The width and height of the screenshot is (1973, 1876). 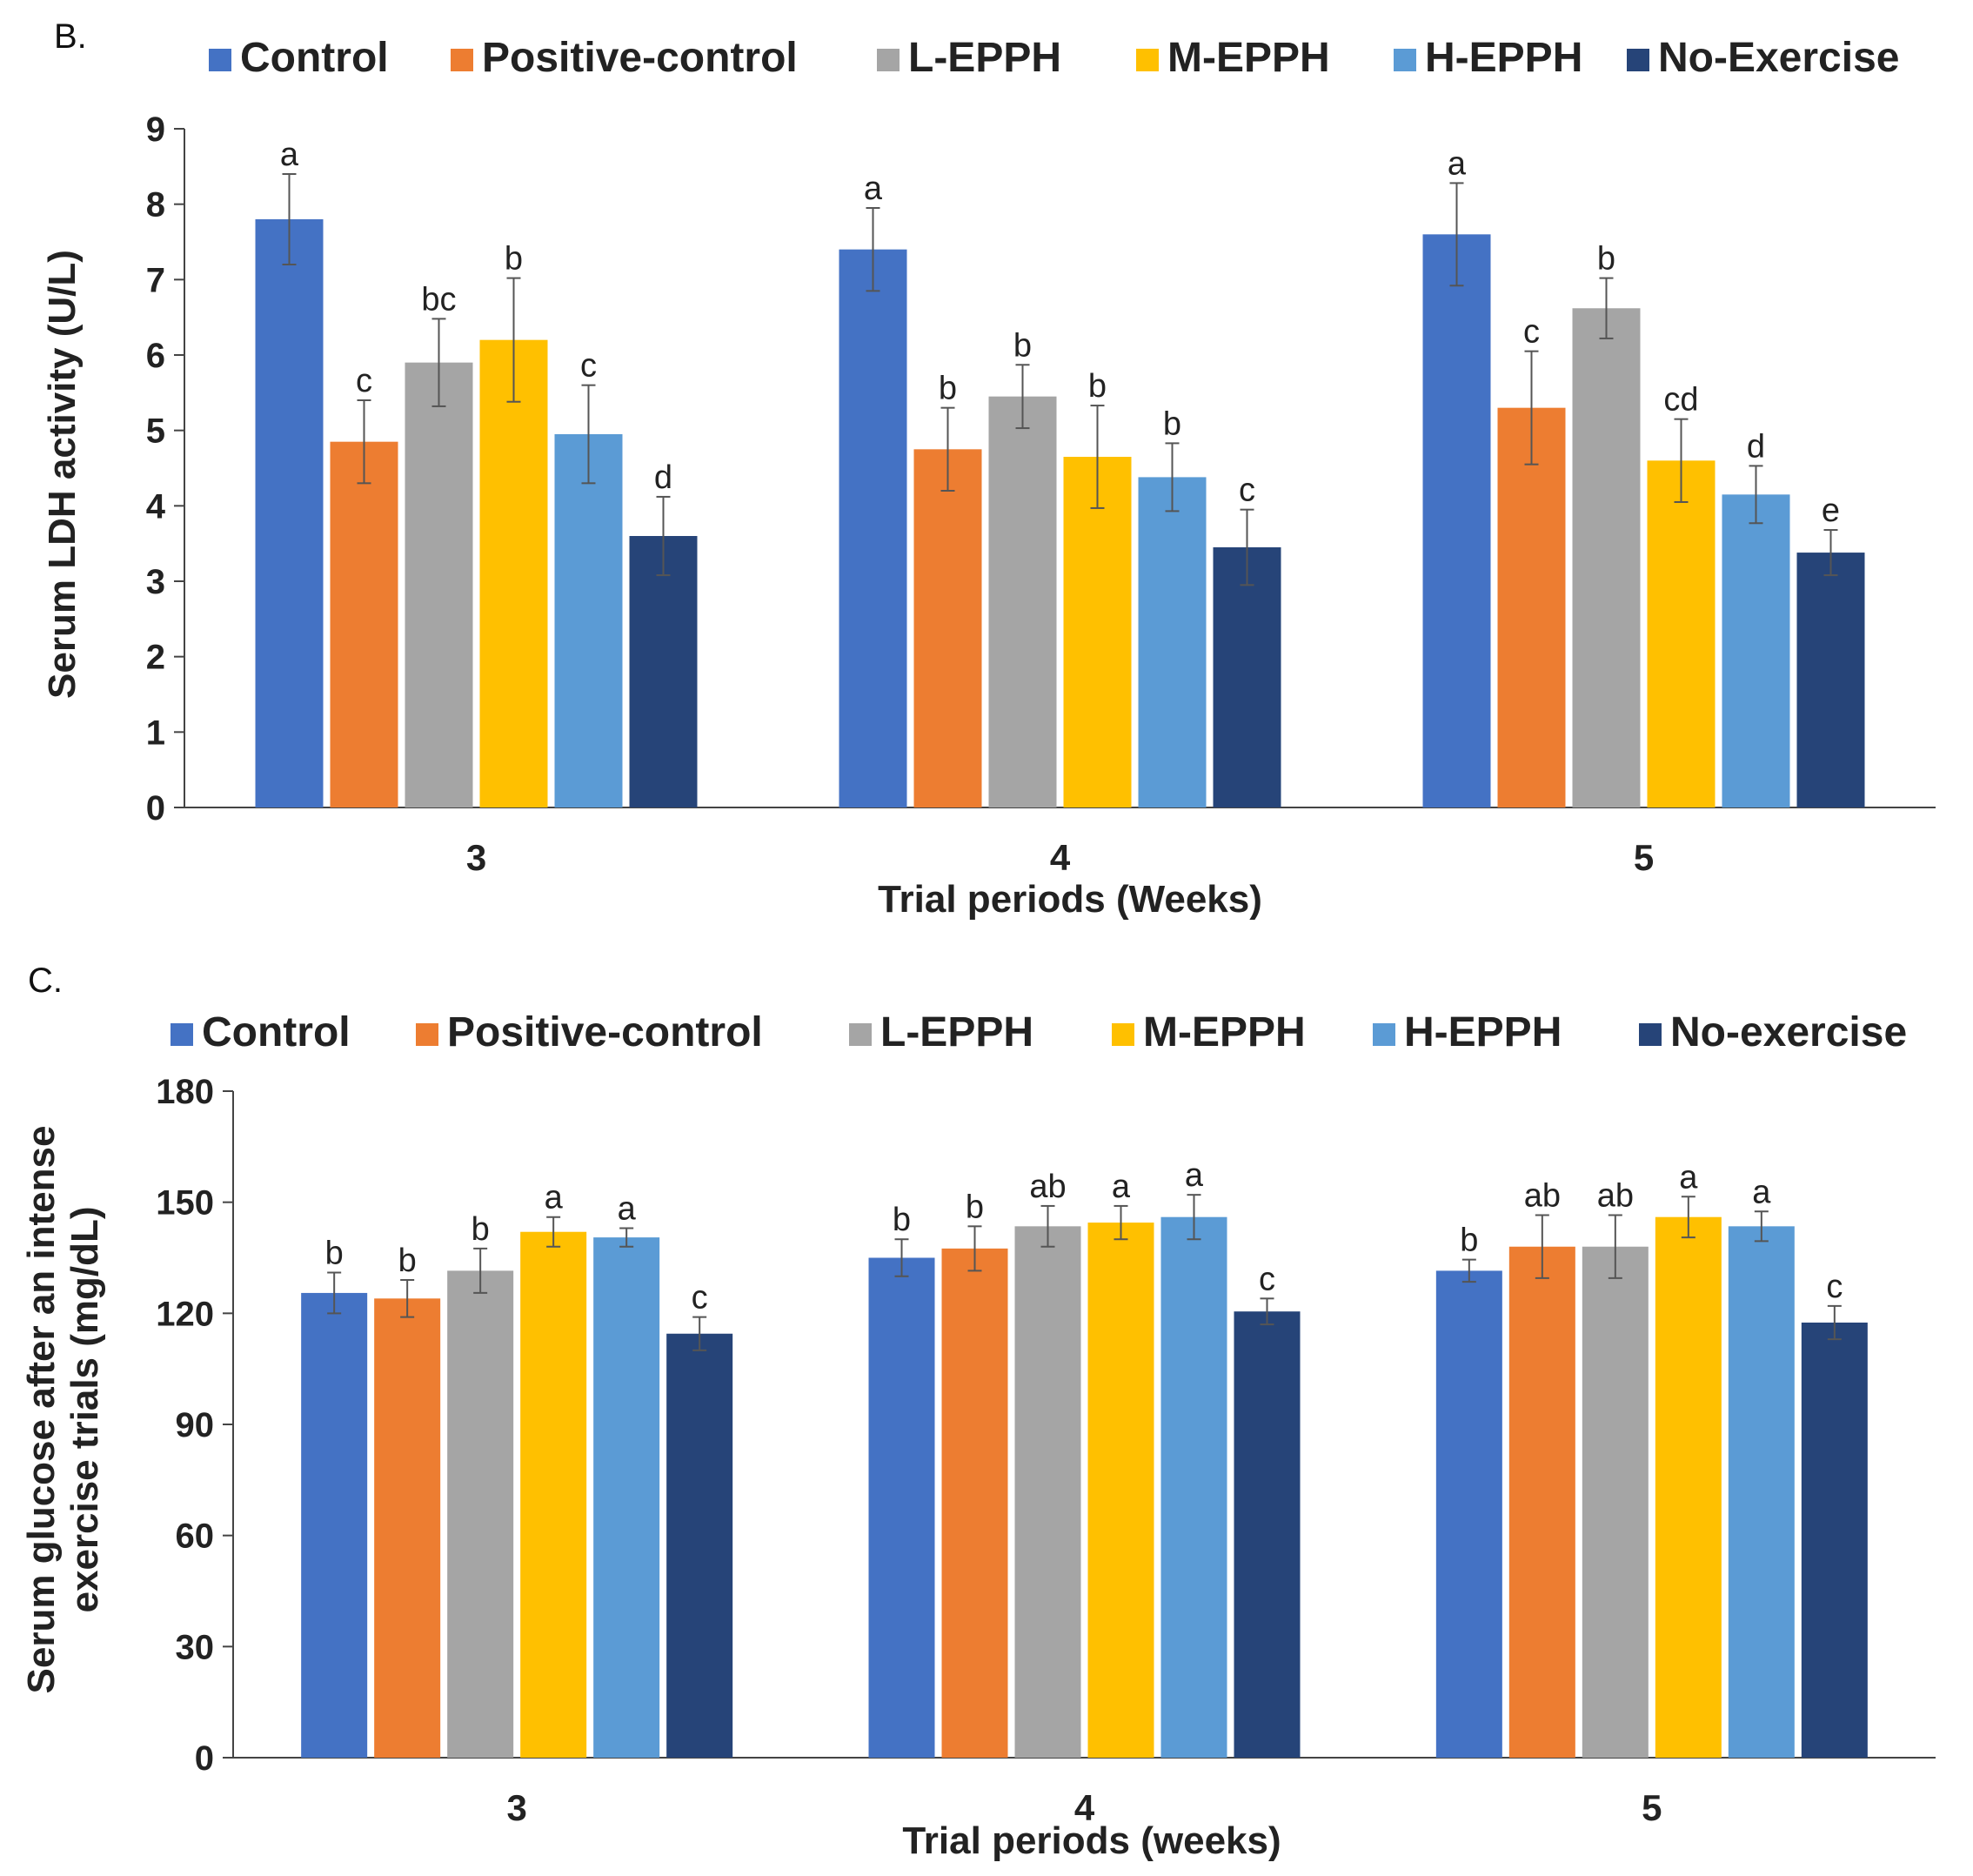 What do you see at coordinates (155, 431) in the screenshot?
I see `y-tick-label: 5` at bounding box center [155, 431].